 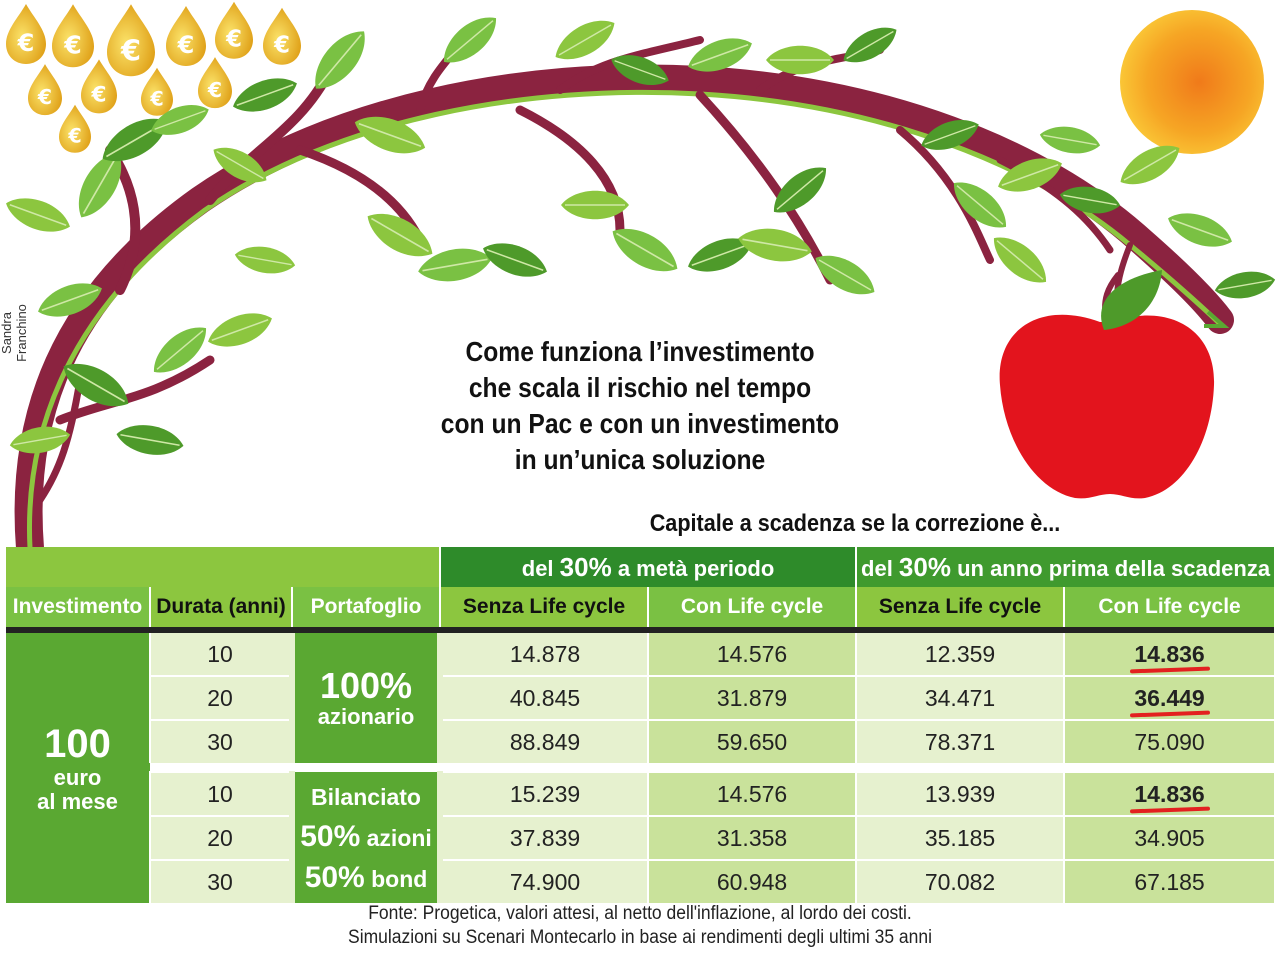 What do you see at coordinates (960, 741) in the screenshot?
I see `value-cell: 78.371` at bounding box center [960, 741].